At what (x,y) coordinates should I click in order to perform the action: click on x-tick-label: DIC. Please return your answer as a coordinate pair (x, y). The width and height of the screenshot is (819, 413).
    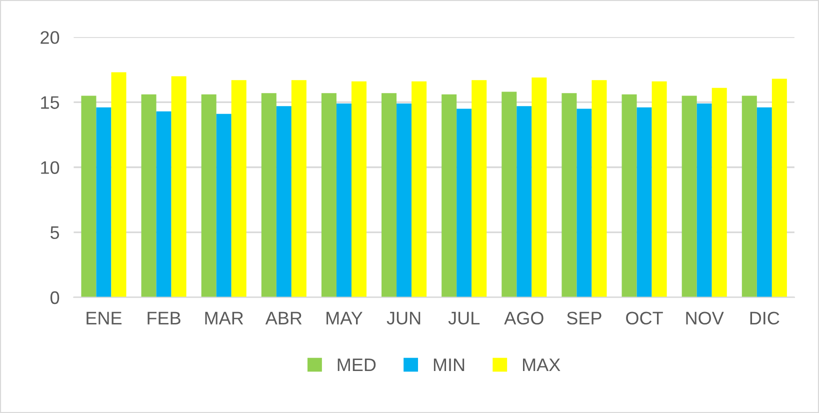
    Looking at the image, I should click on (765, 318).